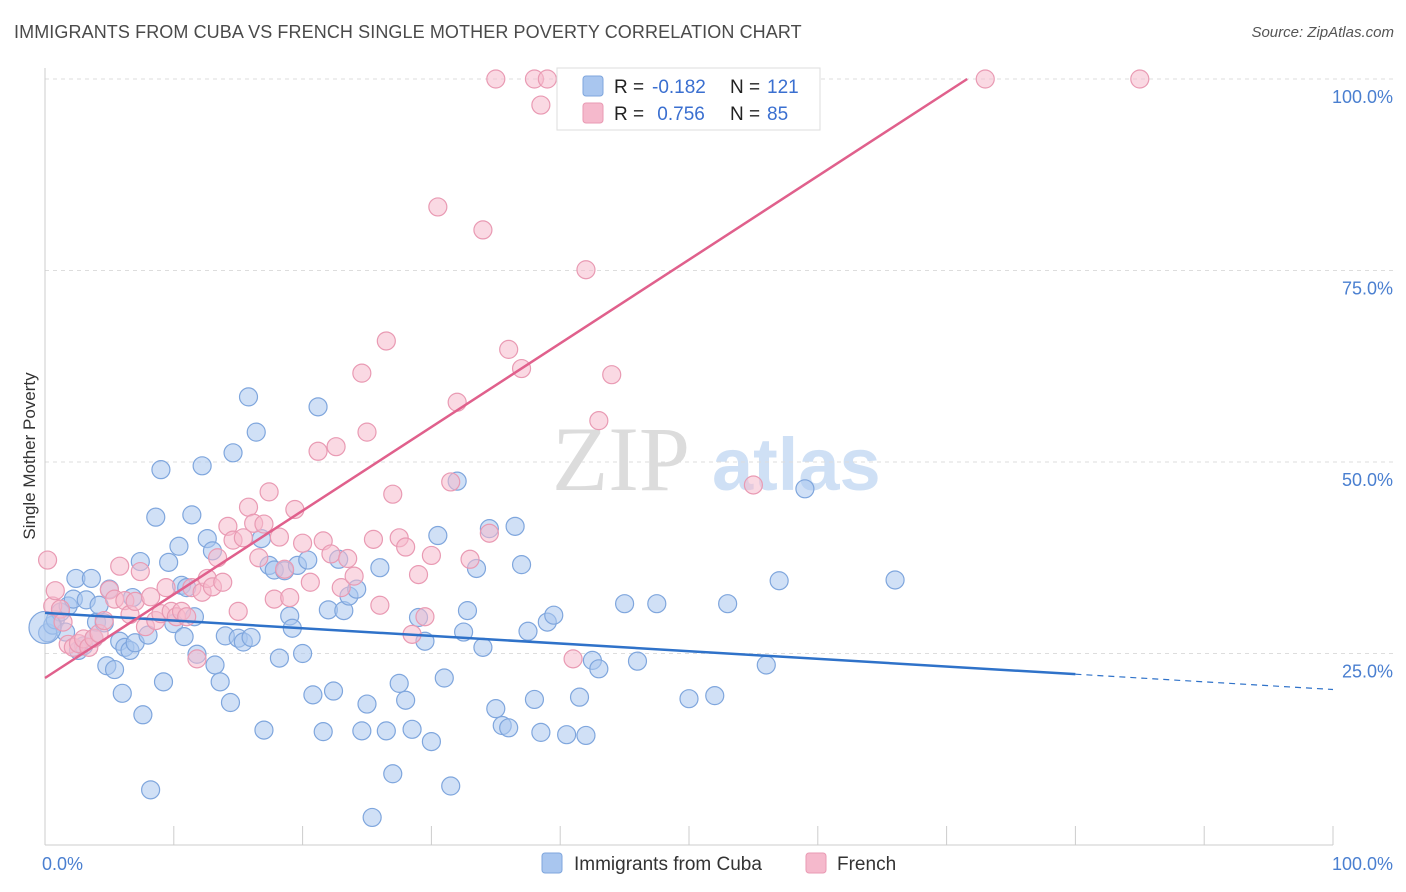 The image size is (1406, 892). Describe the element at coordinates (1367, 672) in the screenshot. I see `y-tick-label: 25.0%` at that location.